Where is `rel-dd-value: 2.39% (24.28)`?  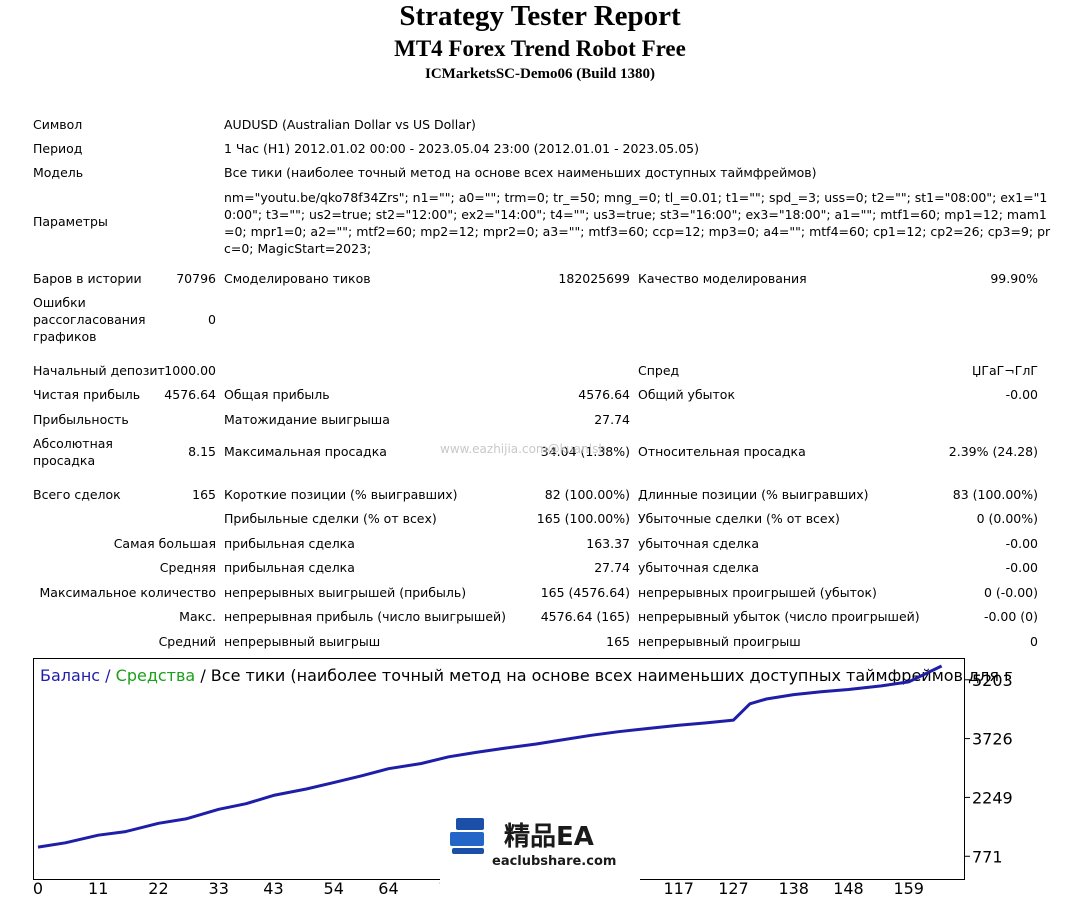
rel-dd-value: 2.39% (24.28) is located at coordinates (993, 451).